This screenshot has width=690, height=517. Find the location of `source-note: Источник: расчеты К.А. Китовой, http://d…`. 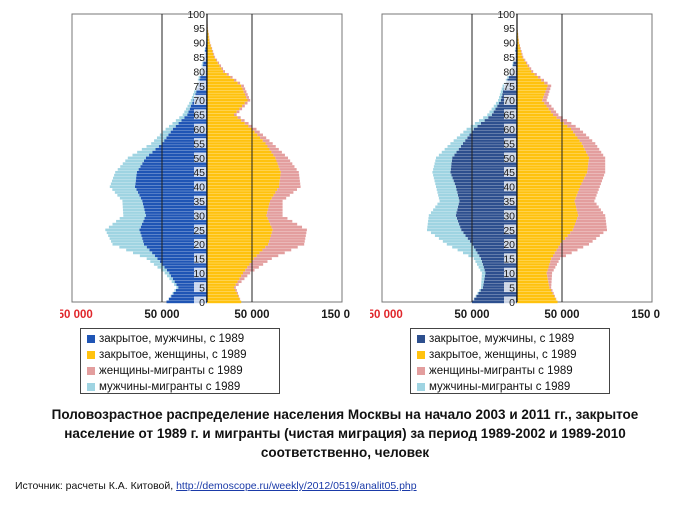

source-note: Источник: расчеты К.А. Китовой, http://d… is located at coordinates (216, 486).